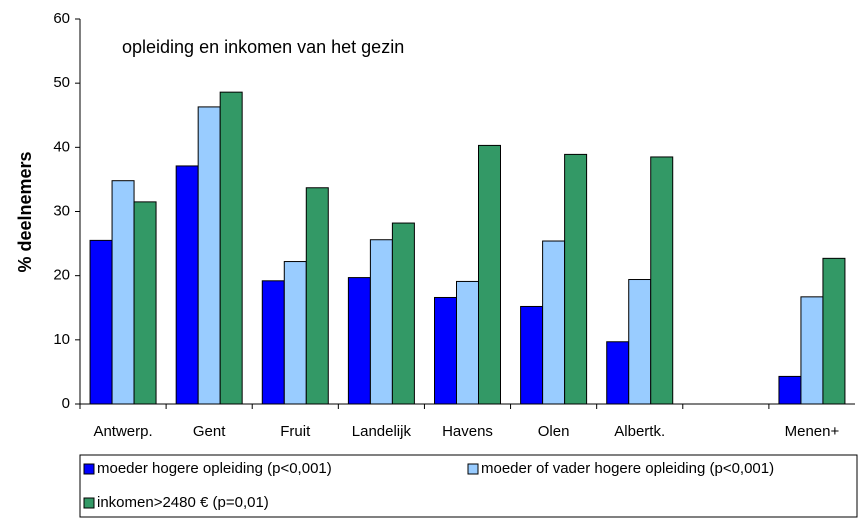  Describe the element at coordinates (382, 431) in the screenshot. I see `x-tick-label: Landelijk` at that location.